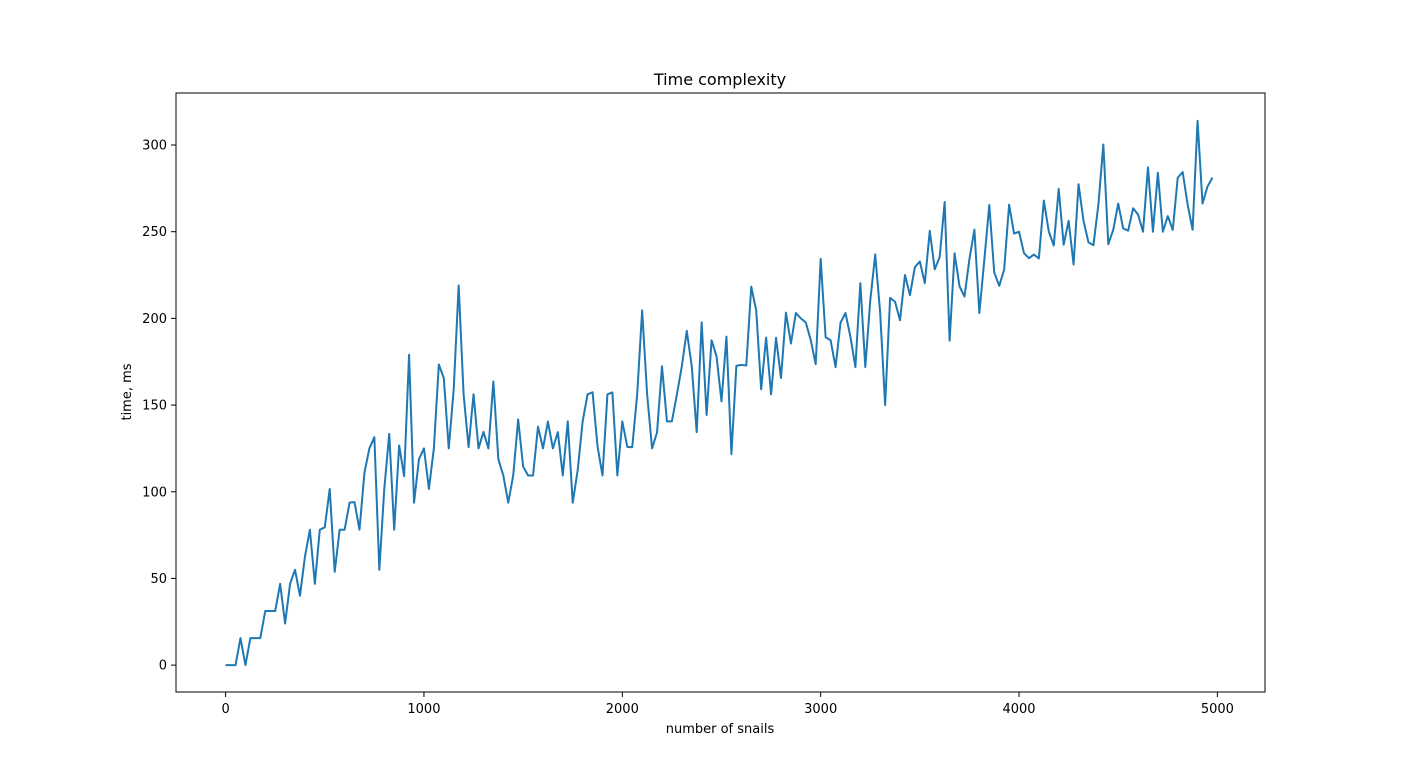 The image size is (1404, 778). What do you see at coordinates (158, 579) in the screenshot?
I see `y-tick-label: 50` at bounding box center [158, 579].